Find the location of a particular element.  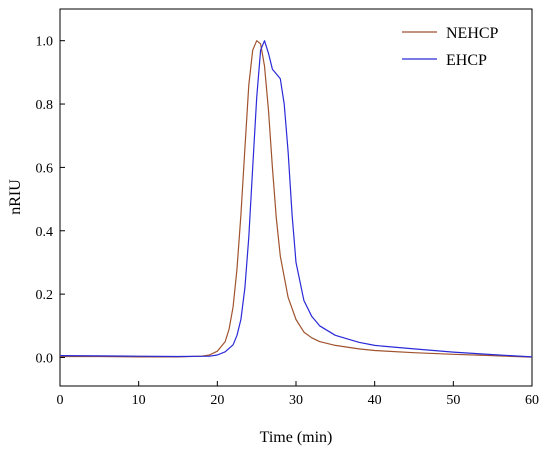

y-tick-label: 0.8 is located at coordinates (45, 105).